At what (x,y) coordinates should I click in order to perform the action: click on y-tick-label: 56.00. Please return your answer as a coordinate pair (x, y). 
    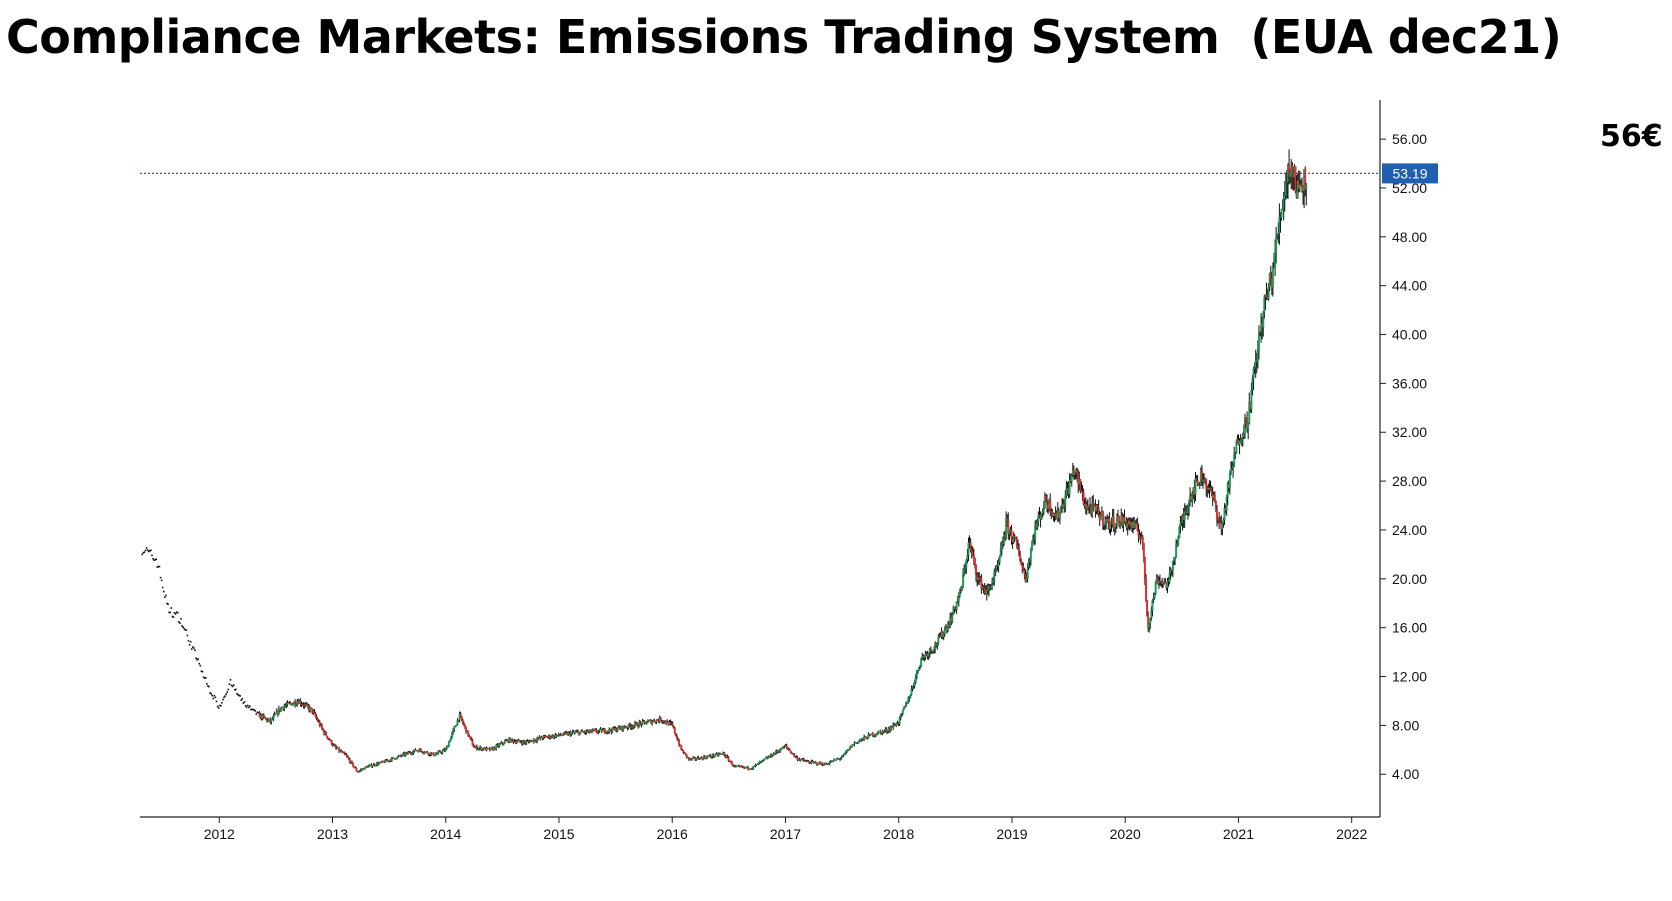
    Looking at the image, I should click on (1409, 139).